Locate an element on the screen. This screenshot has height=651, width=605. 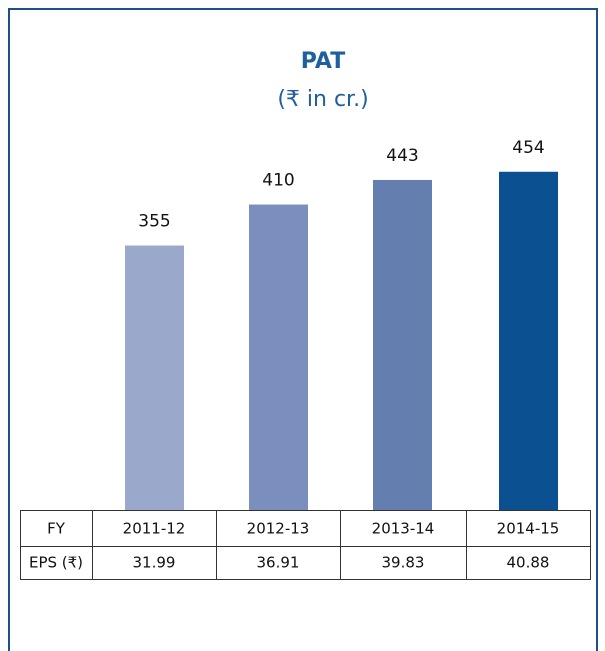
row-header: EPS (₹) is located at coordinates (56, 563).